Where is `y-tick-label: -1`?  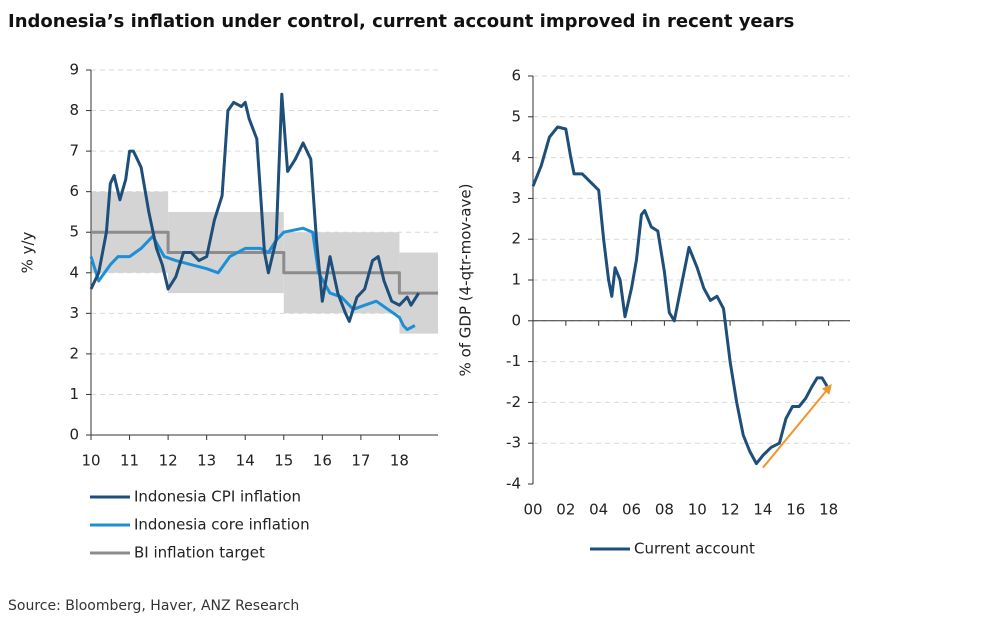 y-tick-label: -1 is located at coordinates (513, 361).